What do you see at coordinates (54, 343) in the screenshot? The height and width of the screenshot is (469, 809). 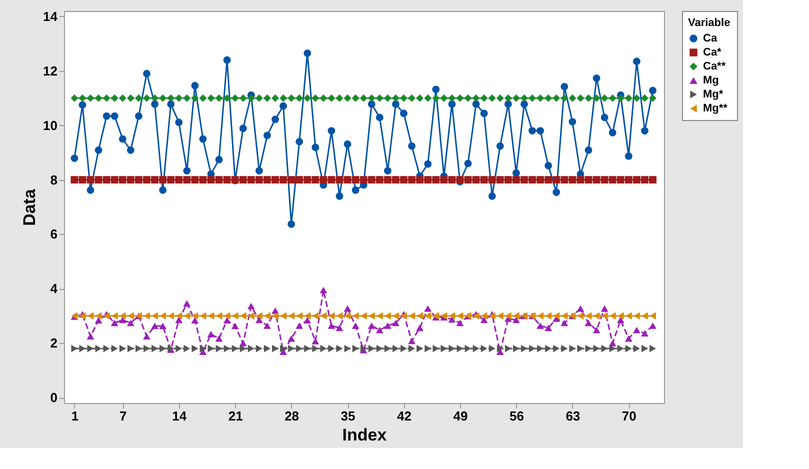 I see `y-tick-label: 2` at bounding box center [54, 343].